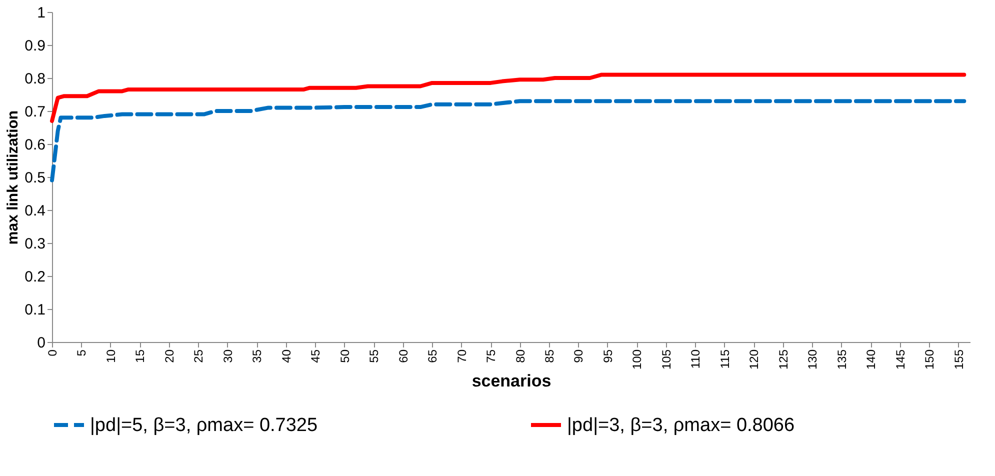 The height and width of the screenshot is (476, 995). What do you see at coordinates (959, 359) in the screenshot?
I see `x-tick-label: 155` at bounding box center [959, 359].